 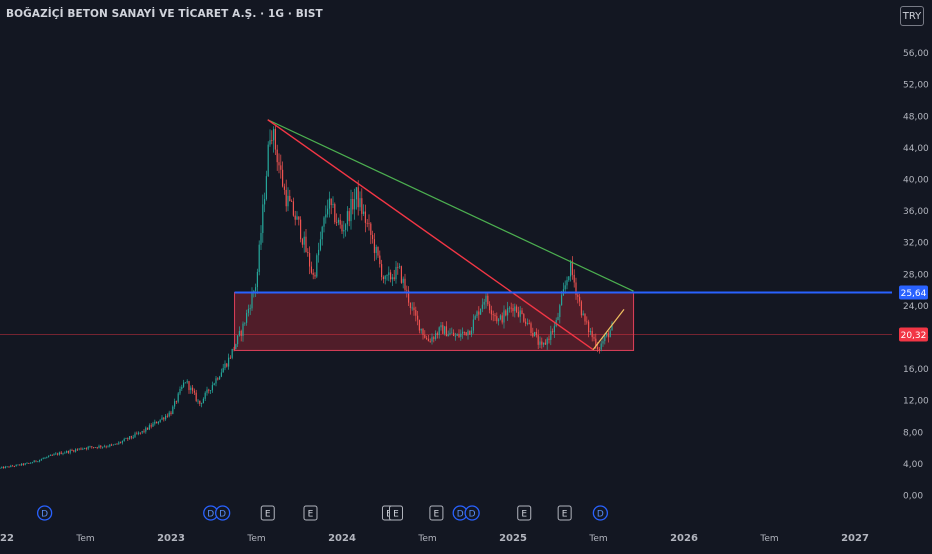 What do you see at coordinates (916, 402) in the screenshot?
I see `y-tick-label: 12,00` at bounding box center [916, 402].